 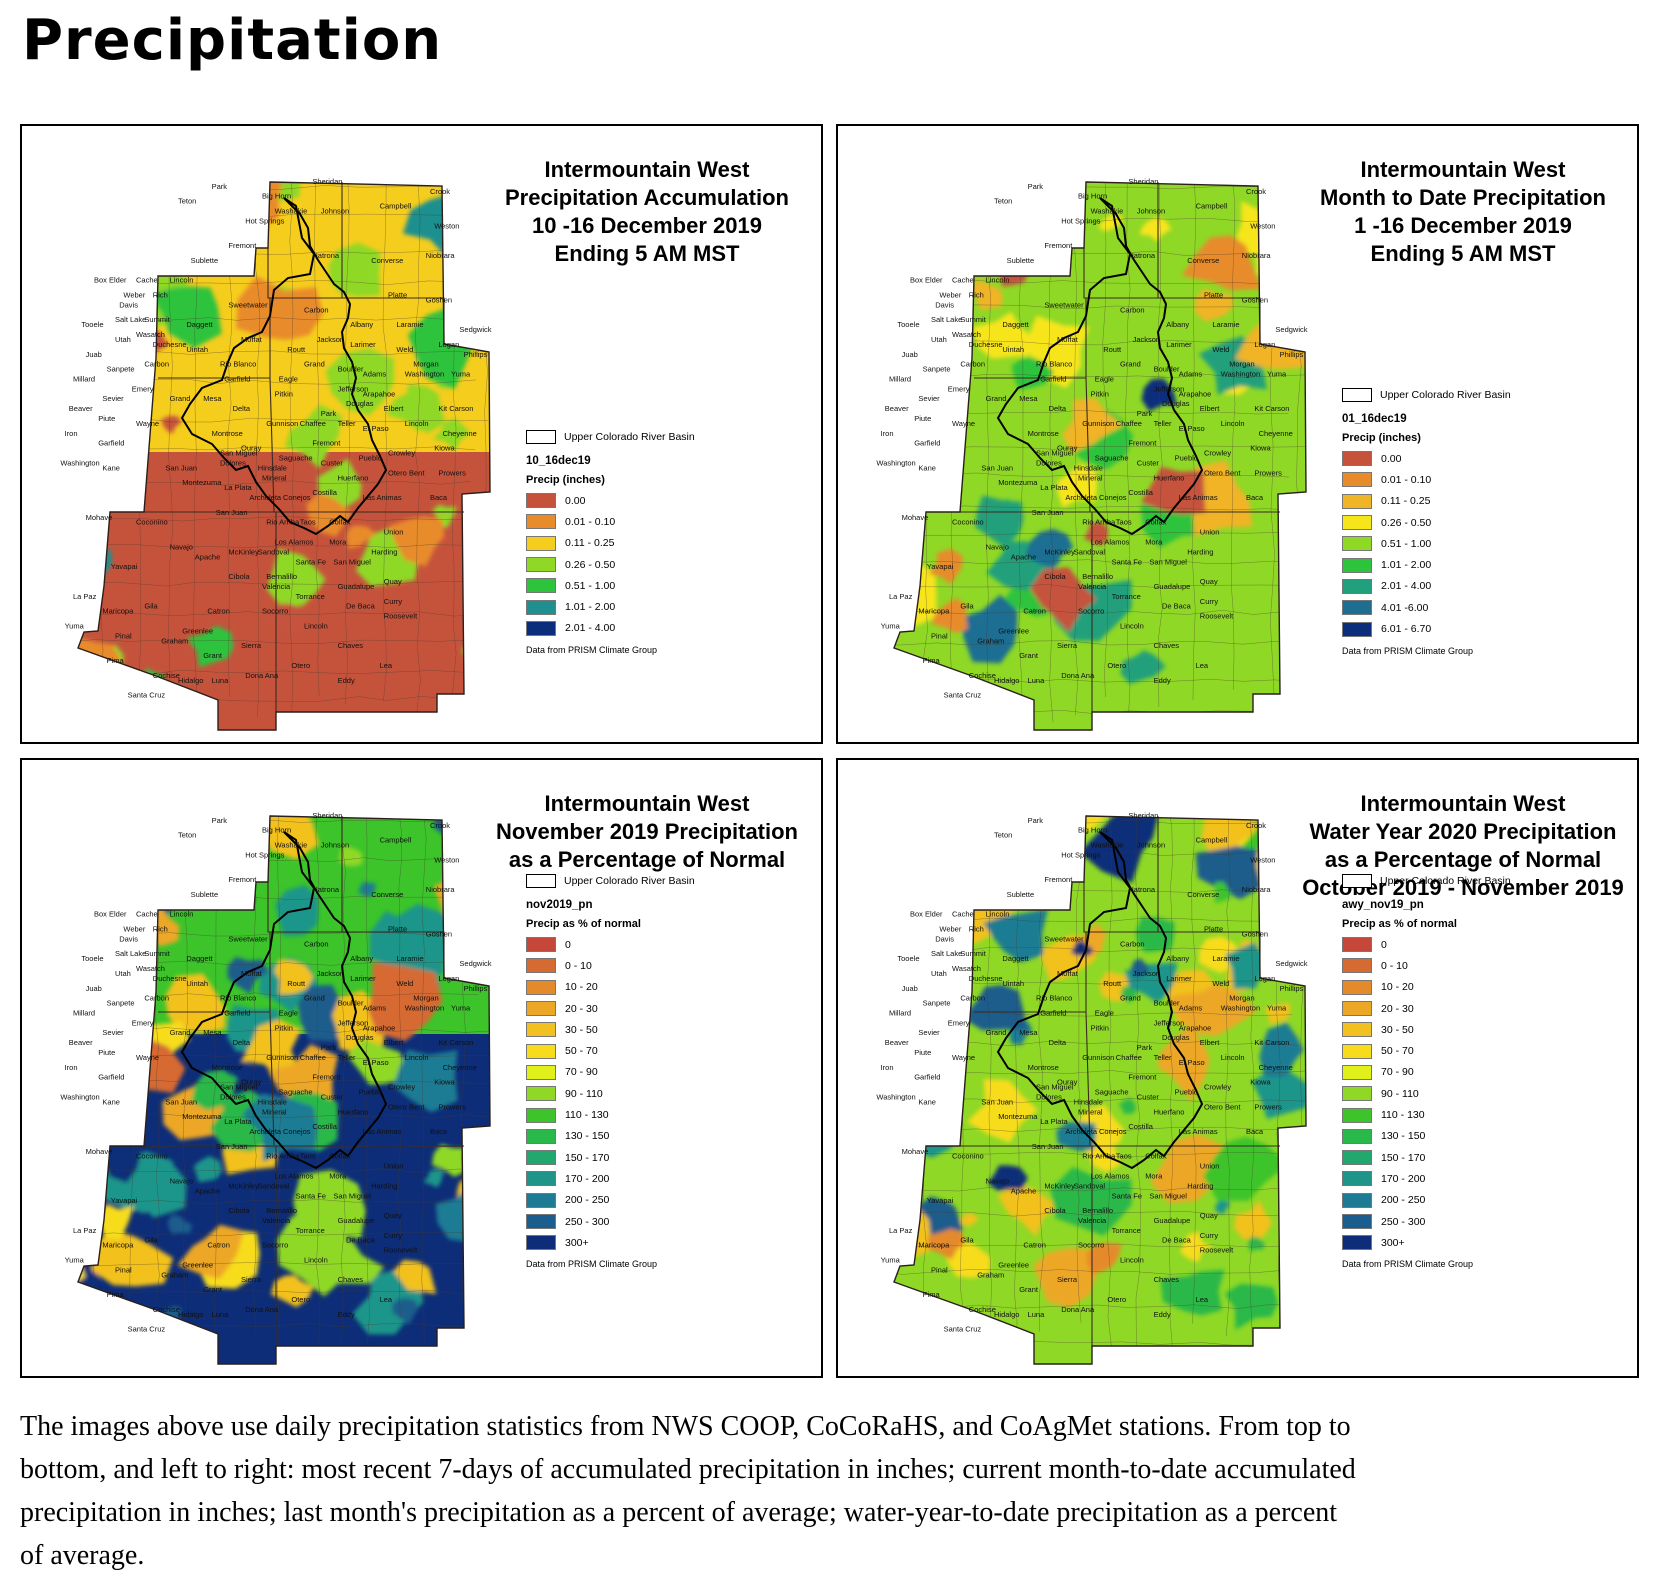 What do you see at coordinates (1406, 586) in the screenshot?
I see `legend-bin-label: 2.01 - 4.00` at bounding box center [1406, 586].